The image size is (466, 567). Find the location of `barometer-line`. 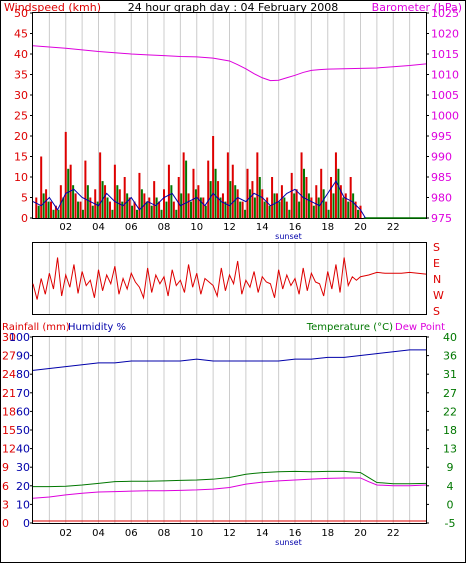

barometer-line is located at coordinates (229, 63).